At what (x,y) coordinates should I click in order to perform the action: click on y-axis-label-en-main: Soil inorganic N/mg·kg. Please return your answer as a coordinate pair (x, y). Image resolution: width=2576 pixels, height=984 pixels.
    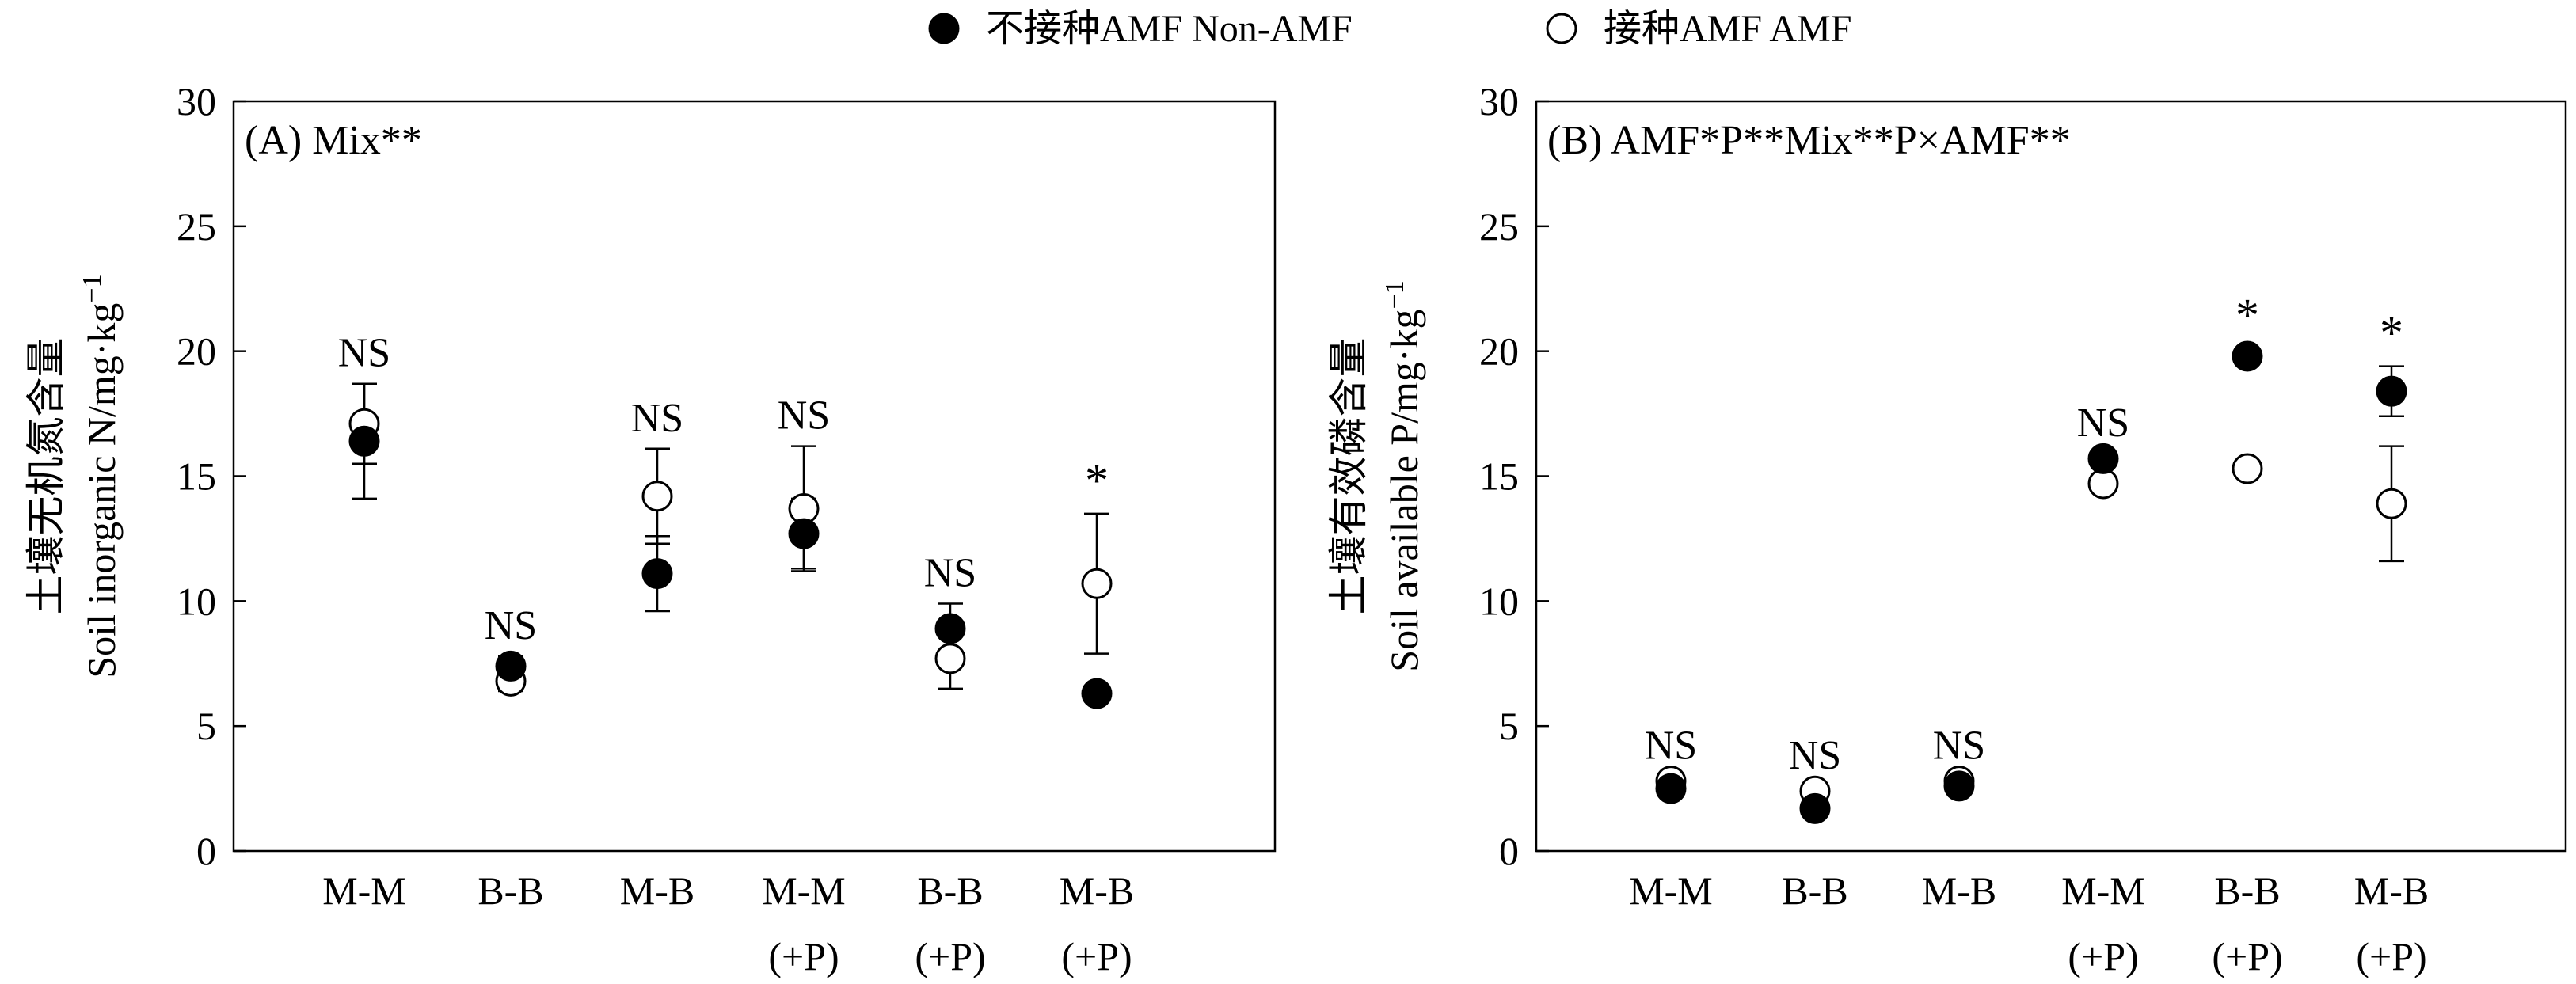
    Looking at the image, I should click on (101, 490).